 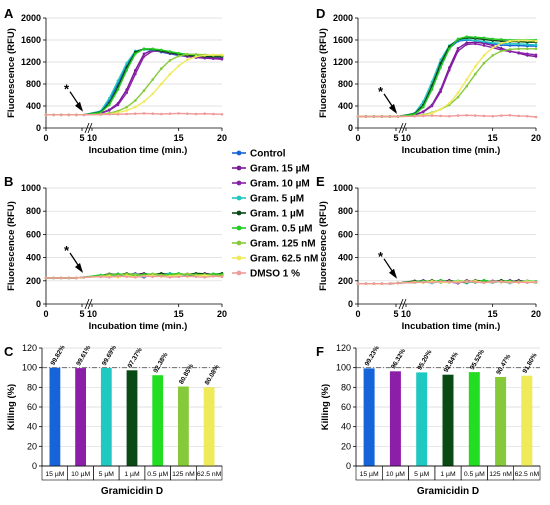 I want to click on panel-letter-b: B, so click(x=8, y=181).